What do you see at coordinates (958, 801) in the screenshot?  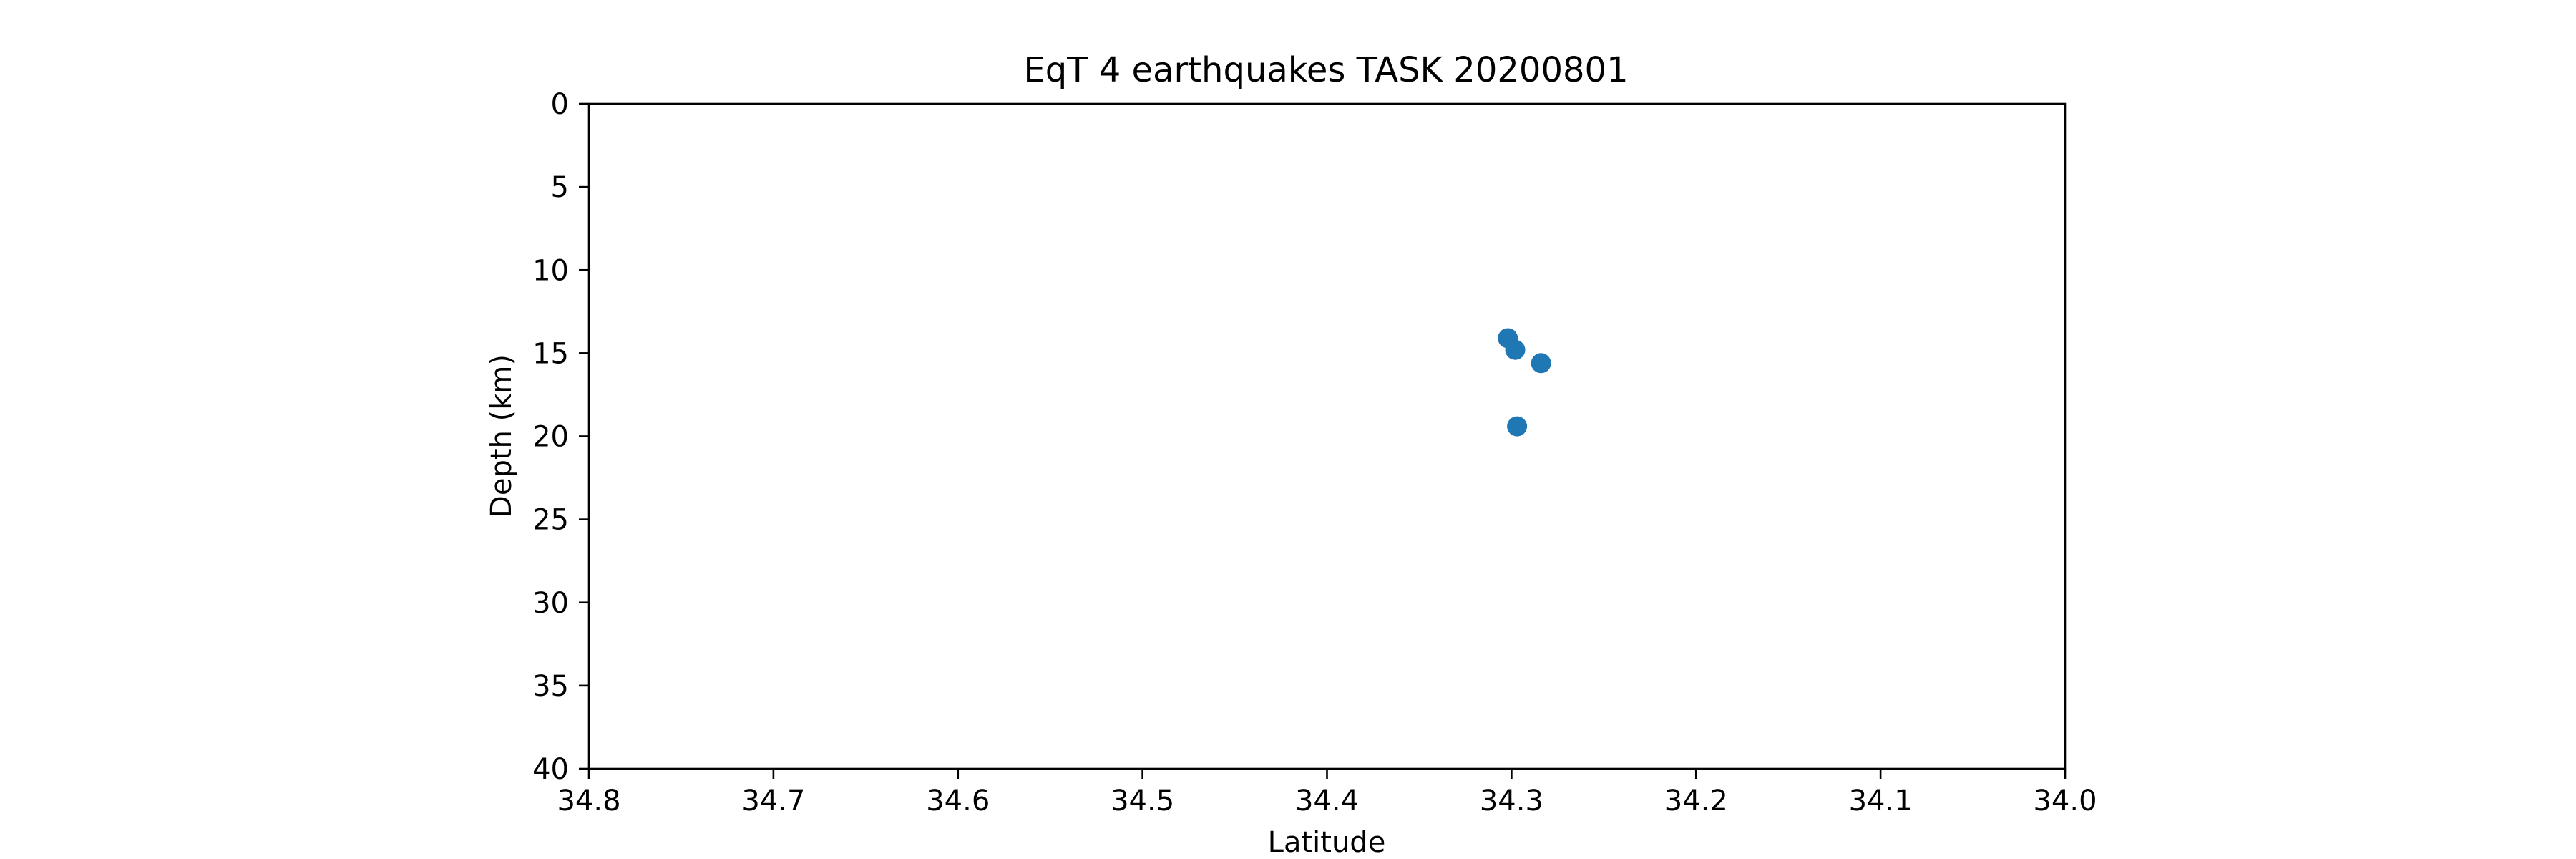 I see `x-tick-label: 34.6` at bounding box center [958, 801].